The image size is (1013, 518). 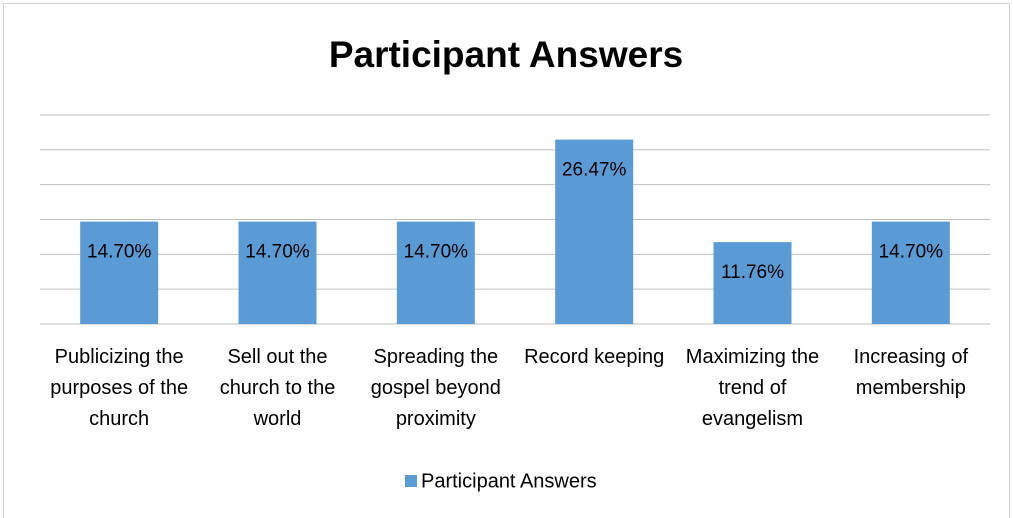 What do you see at coordinates (278, 388) in the screenshot?
I see `x-tick-label: Sell out the church to the world` at bounding box center [278, 388].